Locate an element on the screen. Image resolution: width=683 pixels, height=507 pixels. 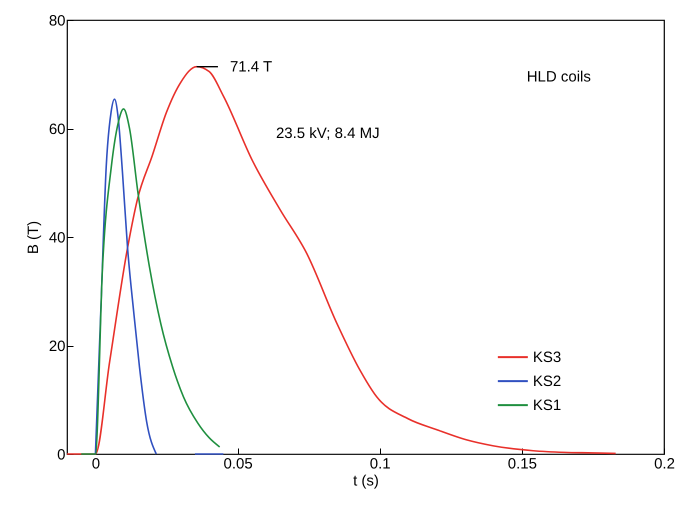
y-axis-title: B (T) is located at coordinates (33, 237).